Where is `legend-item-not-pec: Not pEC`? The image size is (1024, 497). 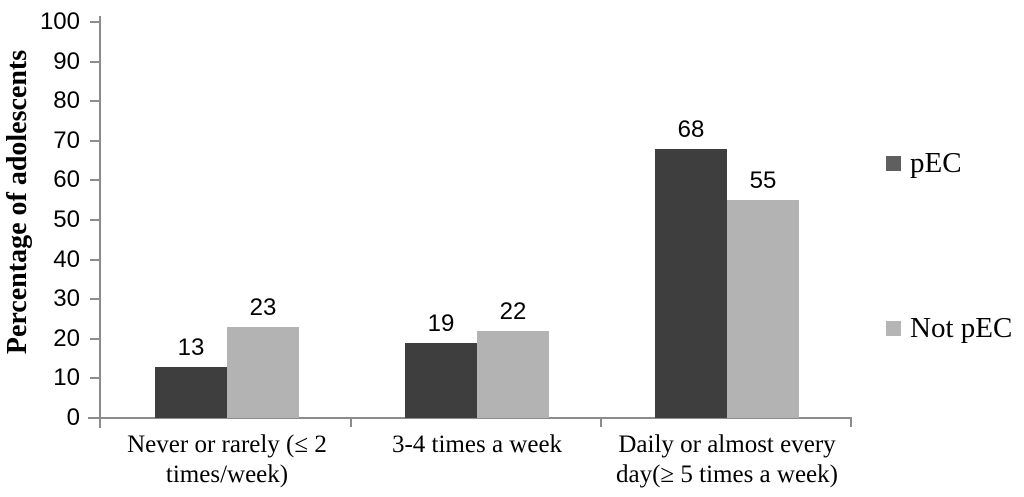
legend-item-not-pec: Not pEC is located at coordinates (949, 328).